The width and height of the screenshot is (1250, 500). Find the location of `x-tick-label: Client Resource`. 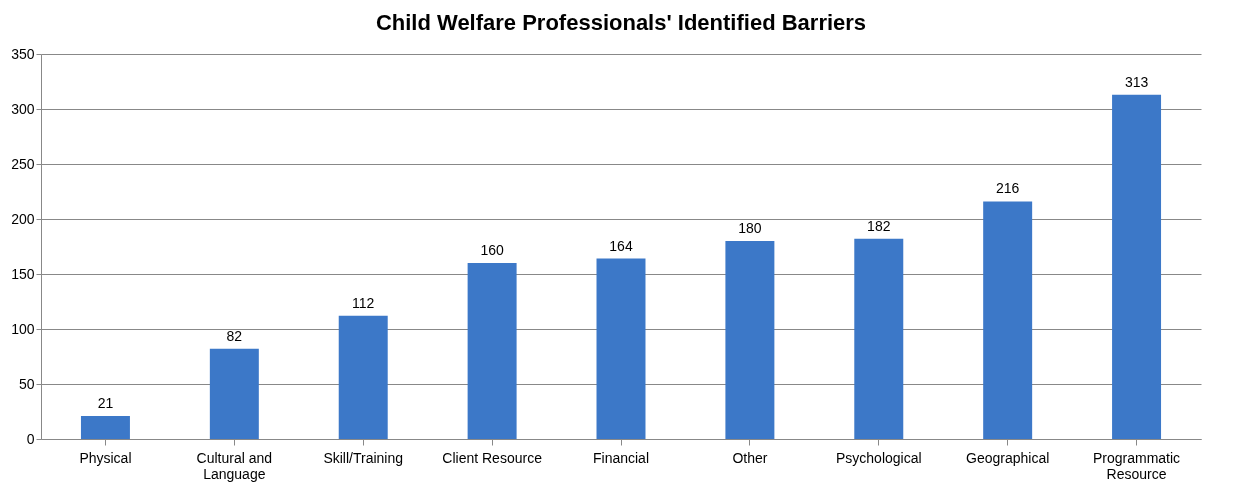

x-tick-label: Client Resource is located at coordinates (492, 457).